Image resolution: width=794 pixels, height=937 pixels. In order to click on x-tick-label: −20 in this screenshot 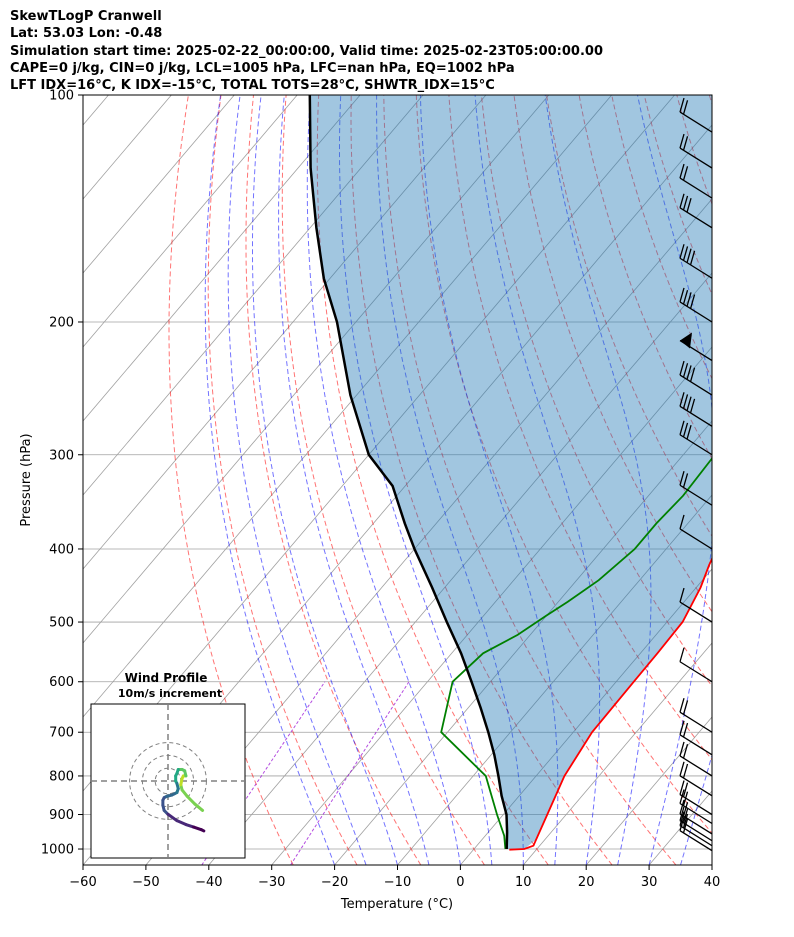, I will do `click(334, 882)`.